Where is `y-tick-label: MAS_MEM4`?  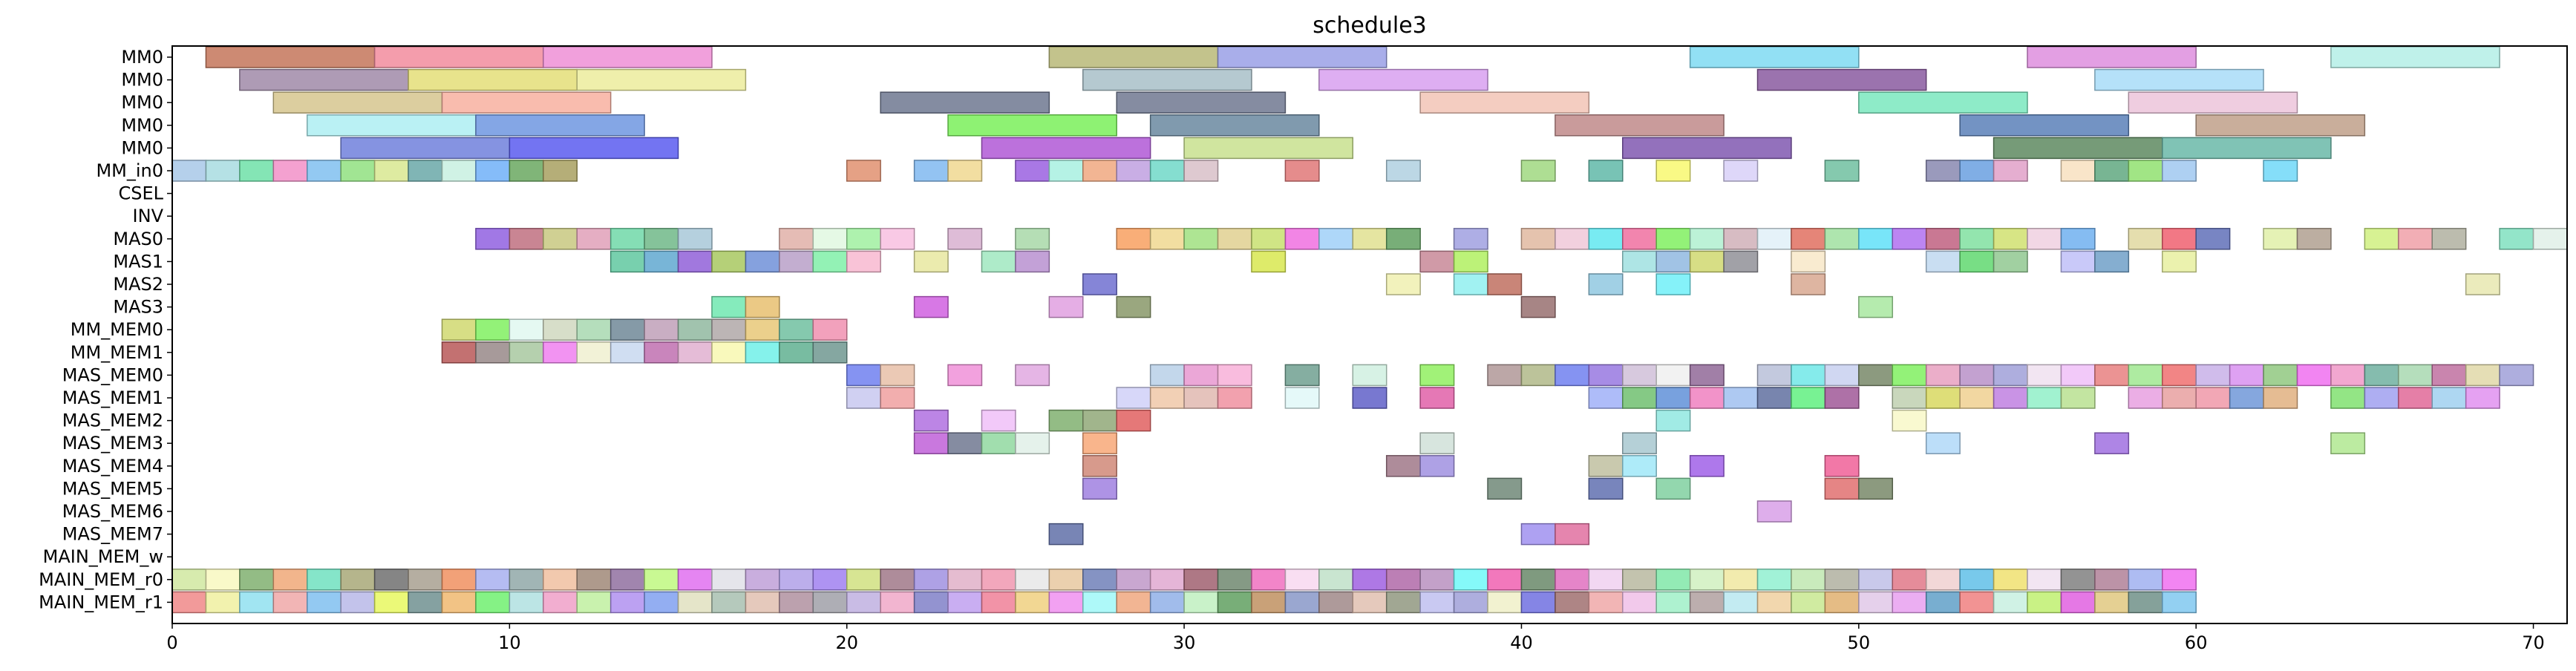
y-tick-label: MAS_MEM4 is located at coordinates (113, 467).